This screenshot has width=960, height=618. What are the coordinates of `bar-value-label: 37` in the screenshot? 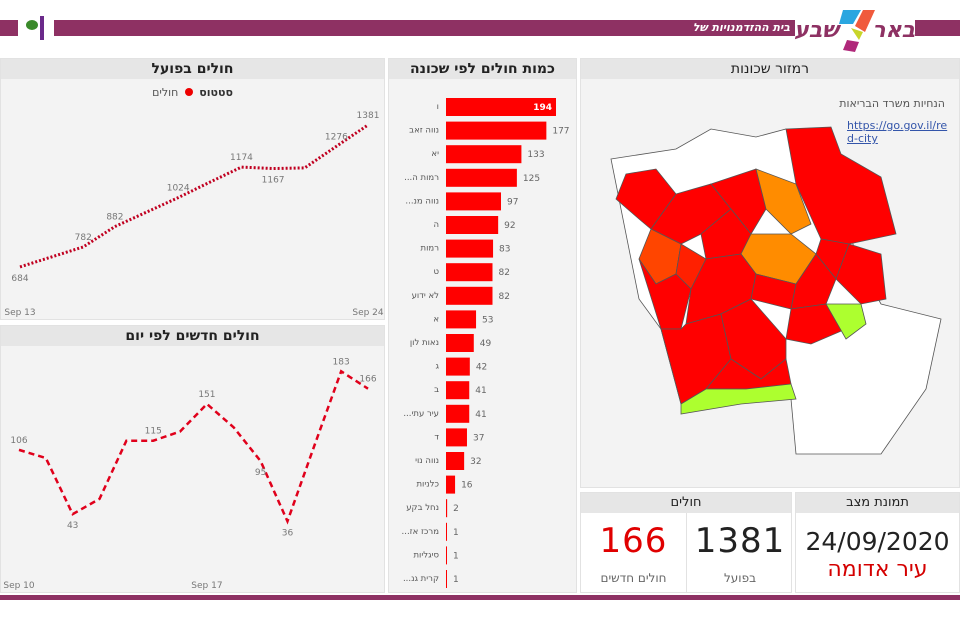 It's located at (478, 438).